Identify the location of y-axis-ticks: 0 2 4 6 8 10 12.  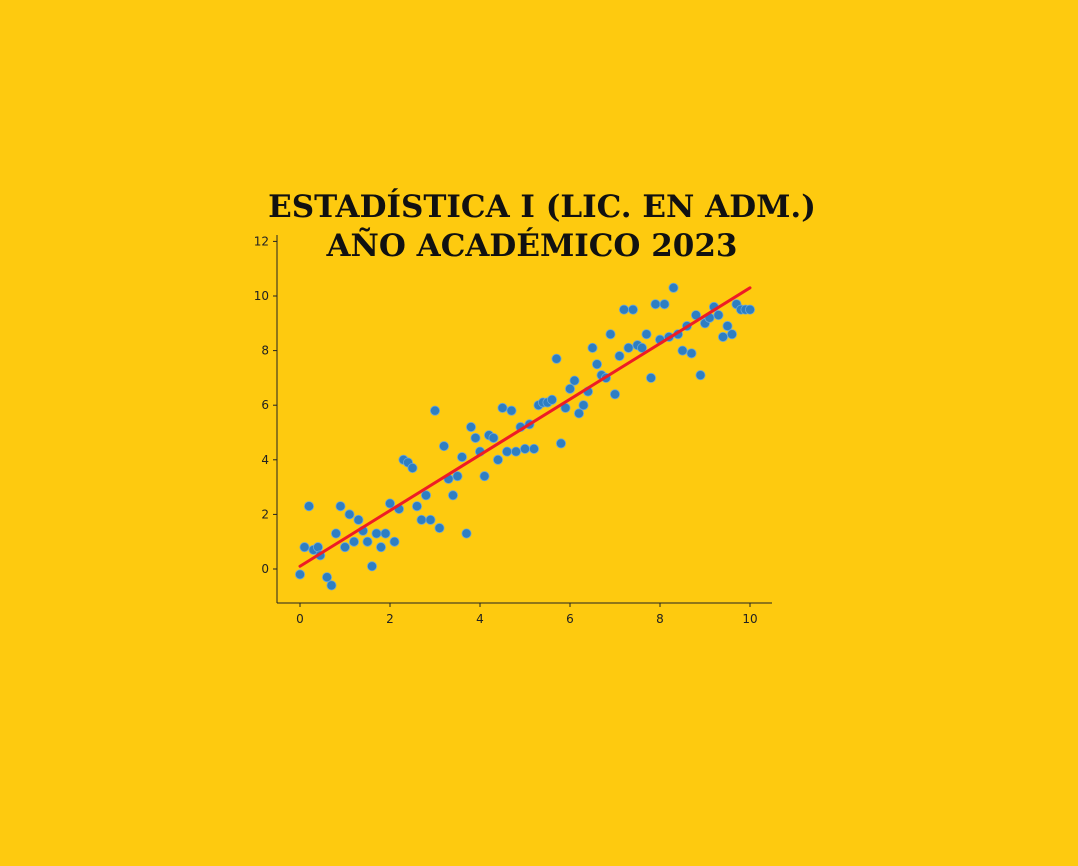
(265, 405).